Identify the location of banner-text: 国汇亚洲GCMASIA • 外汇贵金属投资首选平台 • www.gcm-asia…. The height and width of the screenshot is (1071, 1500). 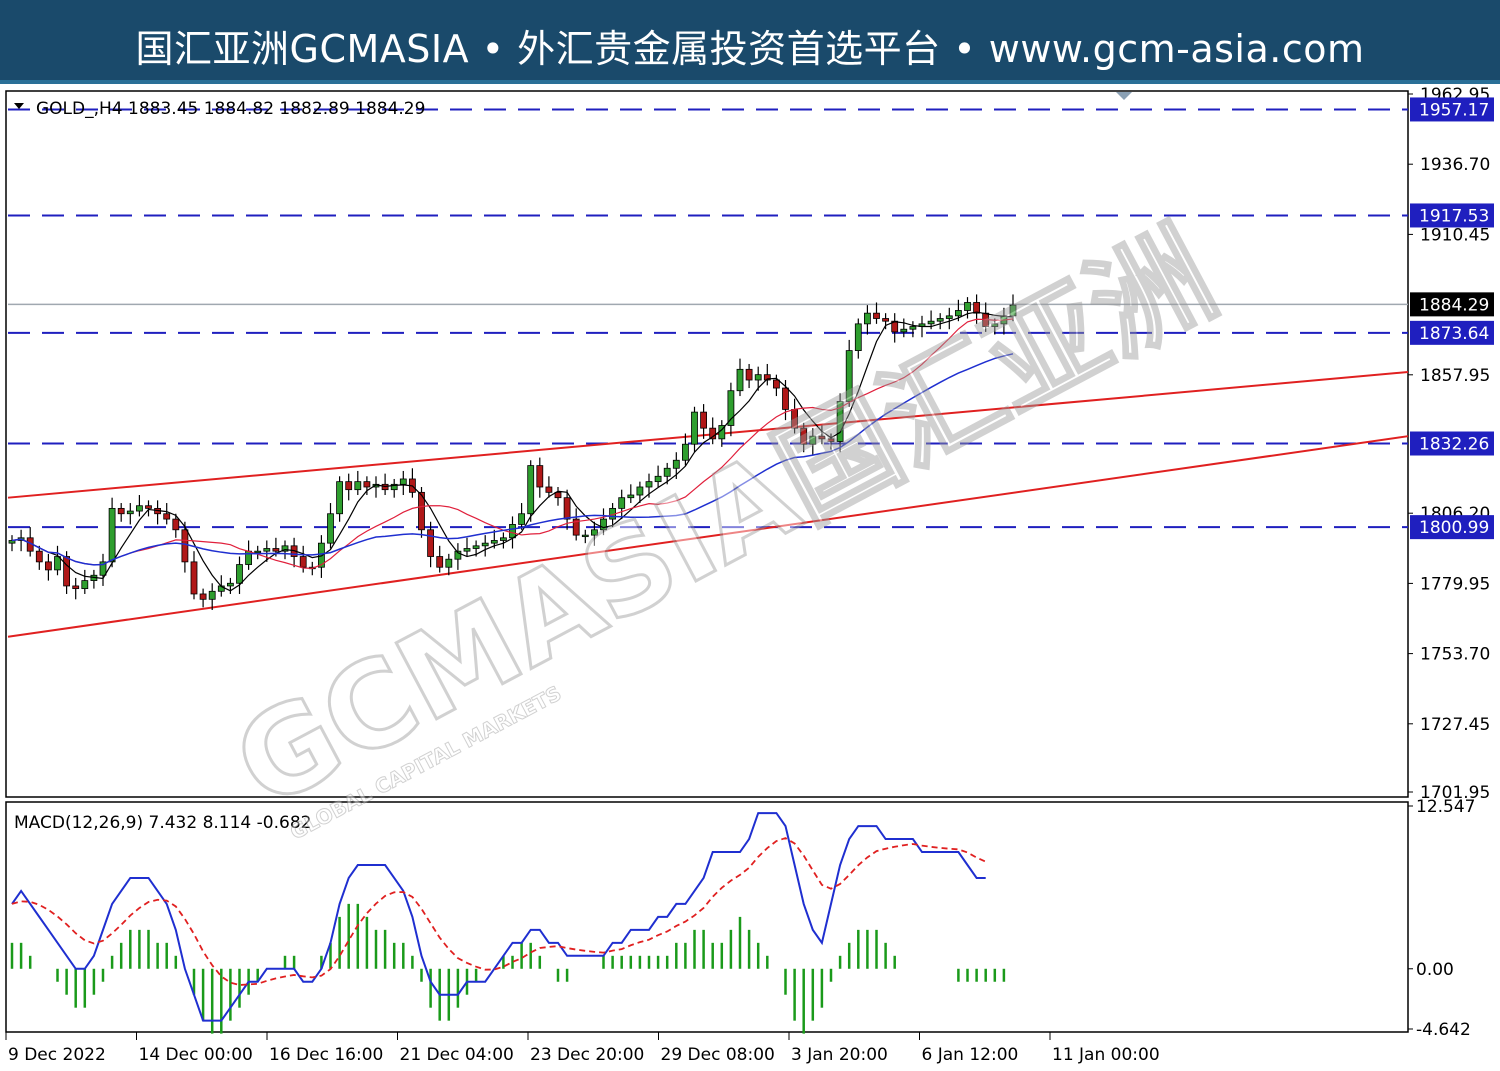
(750, 49).